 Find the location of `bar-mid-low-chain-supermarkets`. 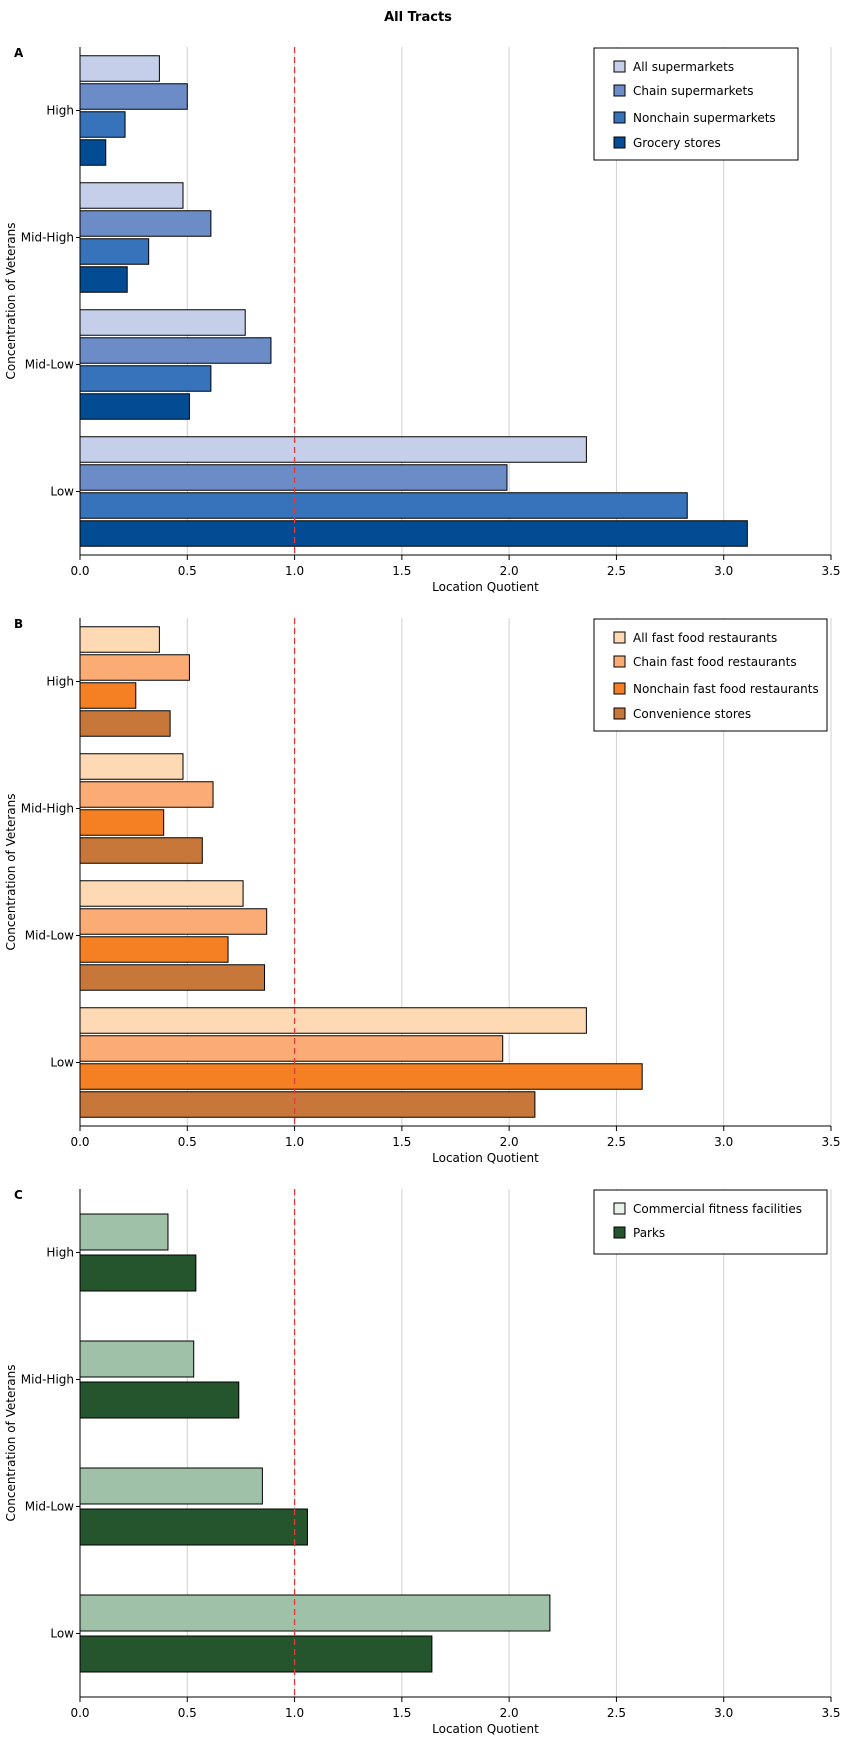

bar-mid-low-chain-supermarkets is located at coordinates (175, 350).